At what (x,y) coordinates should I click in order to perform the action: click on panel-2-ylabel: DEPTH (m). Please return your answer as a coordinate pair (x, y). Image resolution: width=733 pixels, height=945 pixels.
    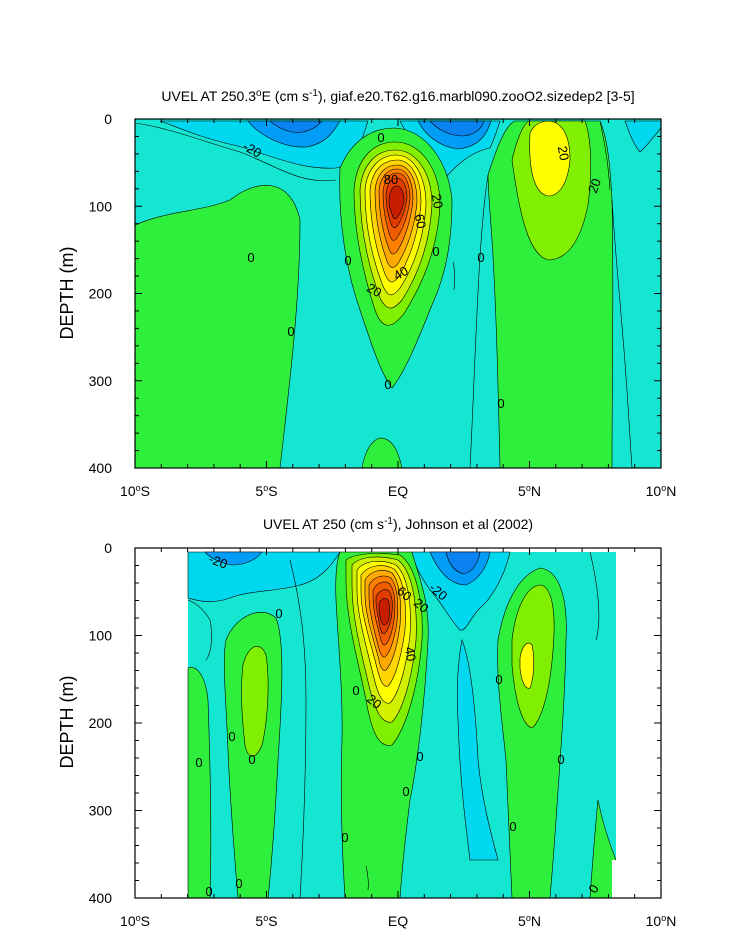
    Looking at the image, I should click on (67, 722).